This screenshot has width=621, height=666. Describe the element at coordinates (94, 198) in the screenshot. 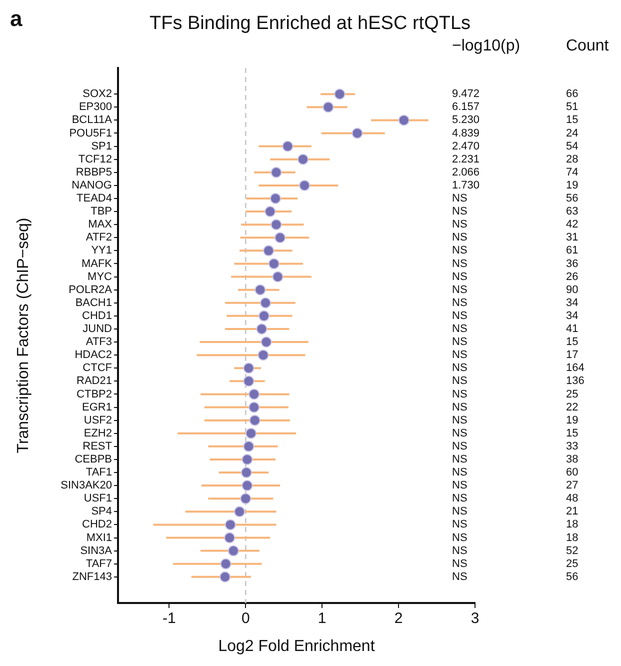

I see `y-tick-label: TEAD4` at that location.